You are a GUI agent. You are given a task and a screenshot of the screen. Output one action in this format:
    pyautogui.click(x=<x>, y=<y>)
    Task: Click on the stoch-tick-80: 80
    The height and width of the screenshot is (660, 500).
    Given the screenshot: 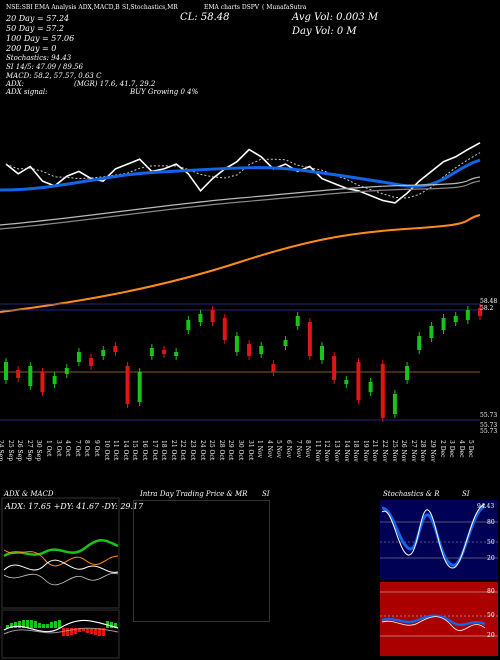 What is the action you would take?
    pyautogui.click(x=491, y=522)
    